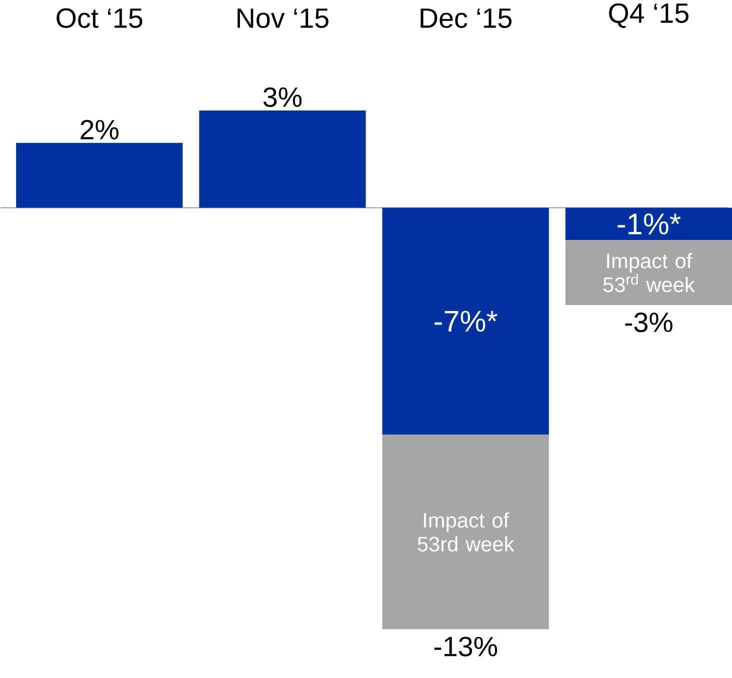  I want to click on x-tick-label: Dec ‘15, so click(466, 18).